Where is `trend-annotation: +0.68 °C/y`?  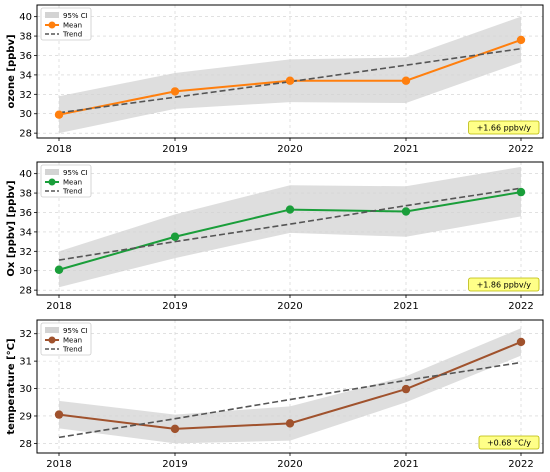 trend-annotation: +0.68 °C/y is located at coordinates (509, 443).